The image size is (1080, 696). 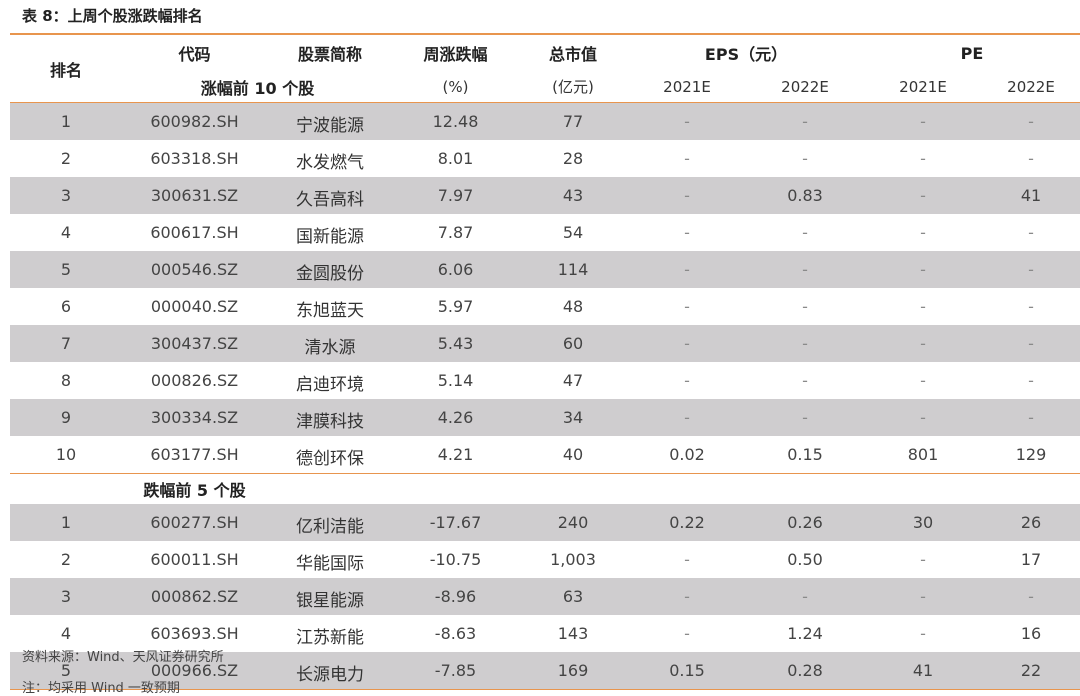 What do you see at coordinates (545, 269) in the screenshot?
I see `table-row: 5 000546.SZ 金圆股份 6.06 114- - - -` at bounding box center [545, 269].